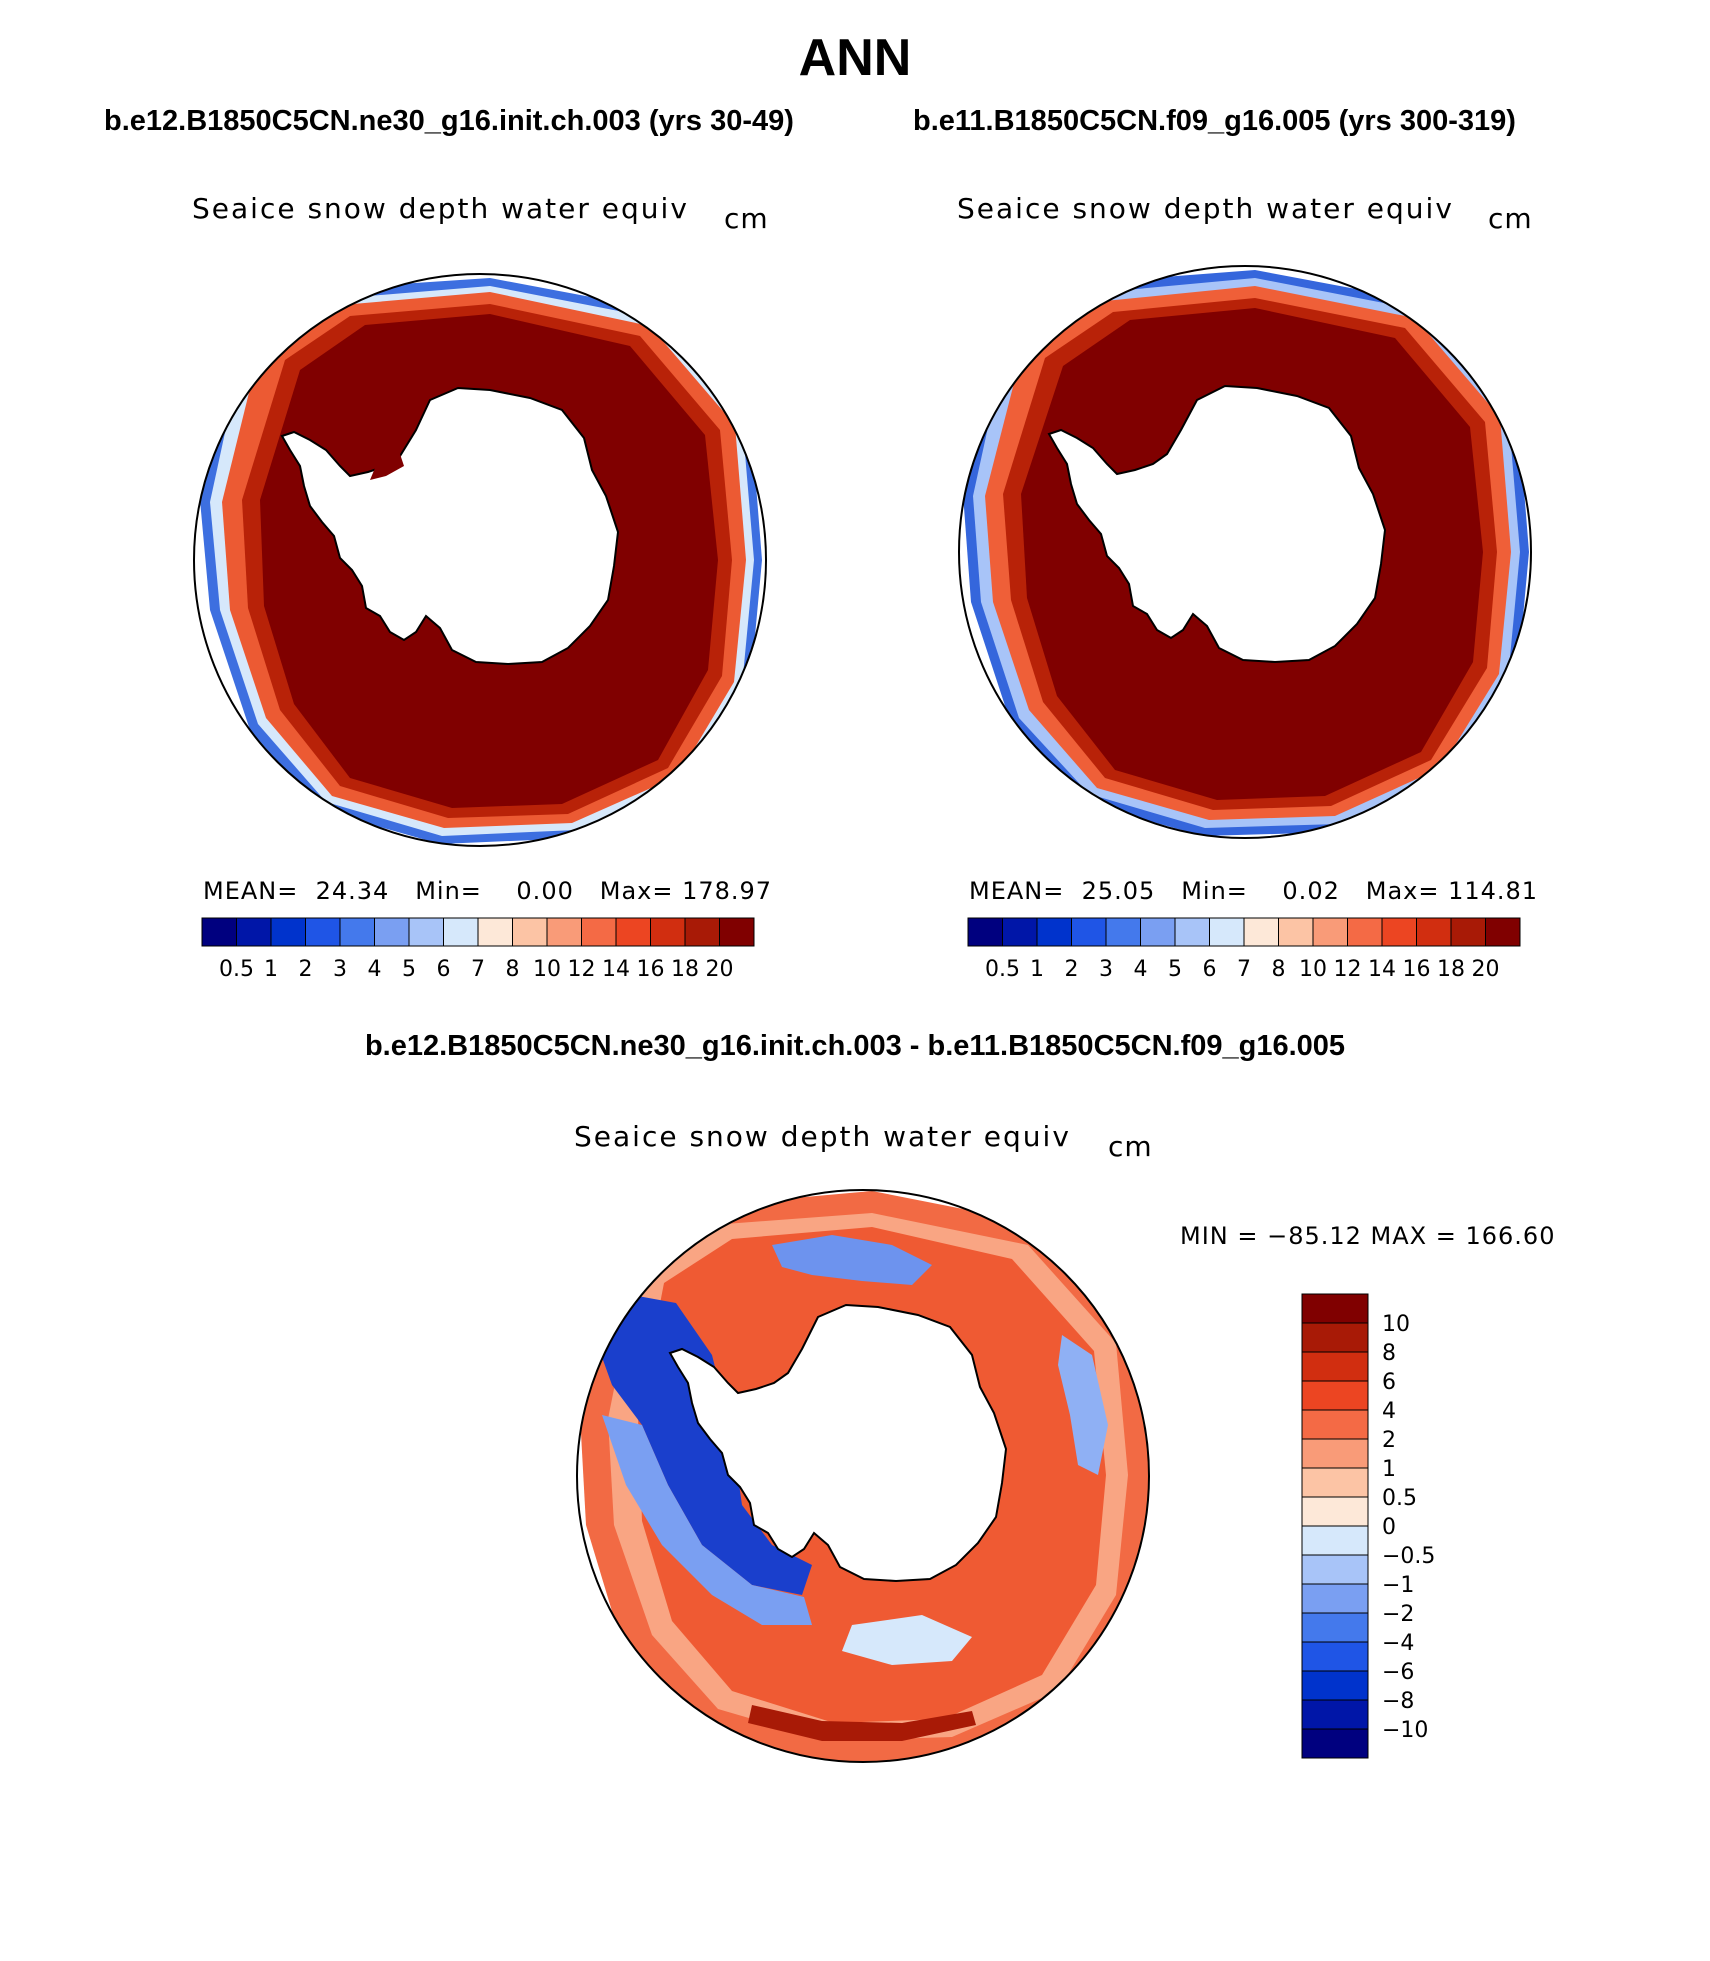  I want to click on diff-colorbar-label: −2, so click(1398, 1614).